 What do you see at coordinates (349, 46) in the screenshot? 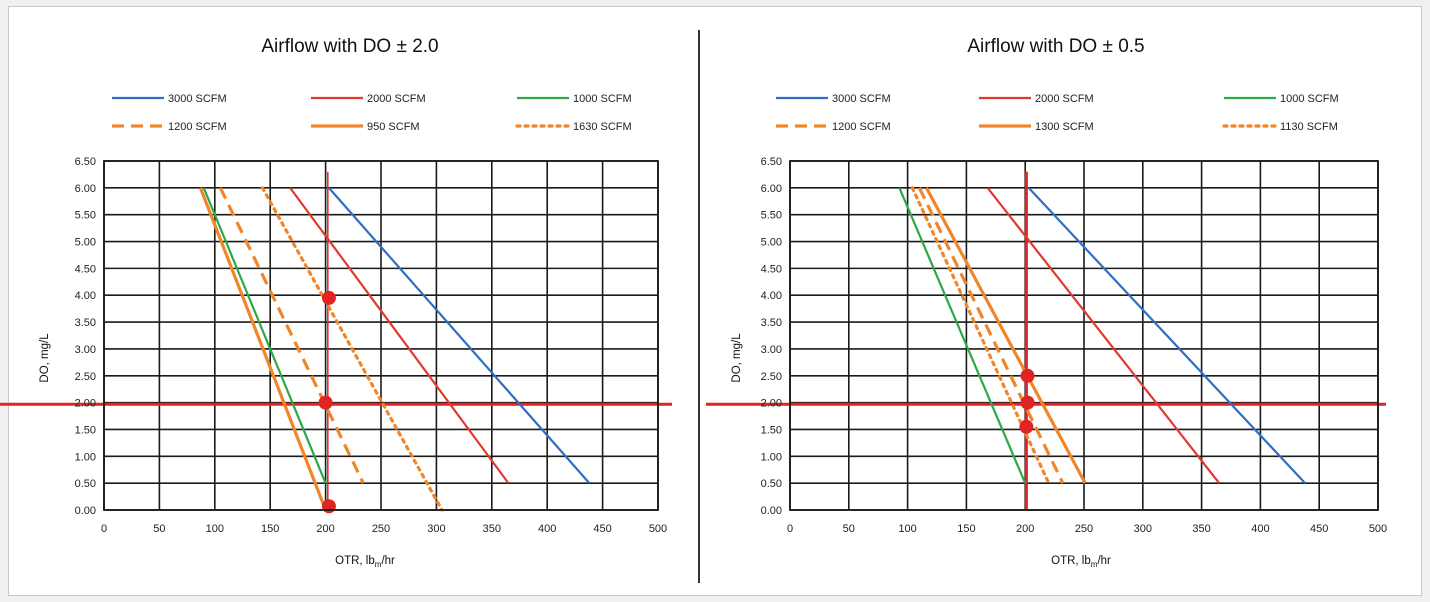
I see `chart-title: Airflow with DO ± 2.0` at bounding box center [349, 46].